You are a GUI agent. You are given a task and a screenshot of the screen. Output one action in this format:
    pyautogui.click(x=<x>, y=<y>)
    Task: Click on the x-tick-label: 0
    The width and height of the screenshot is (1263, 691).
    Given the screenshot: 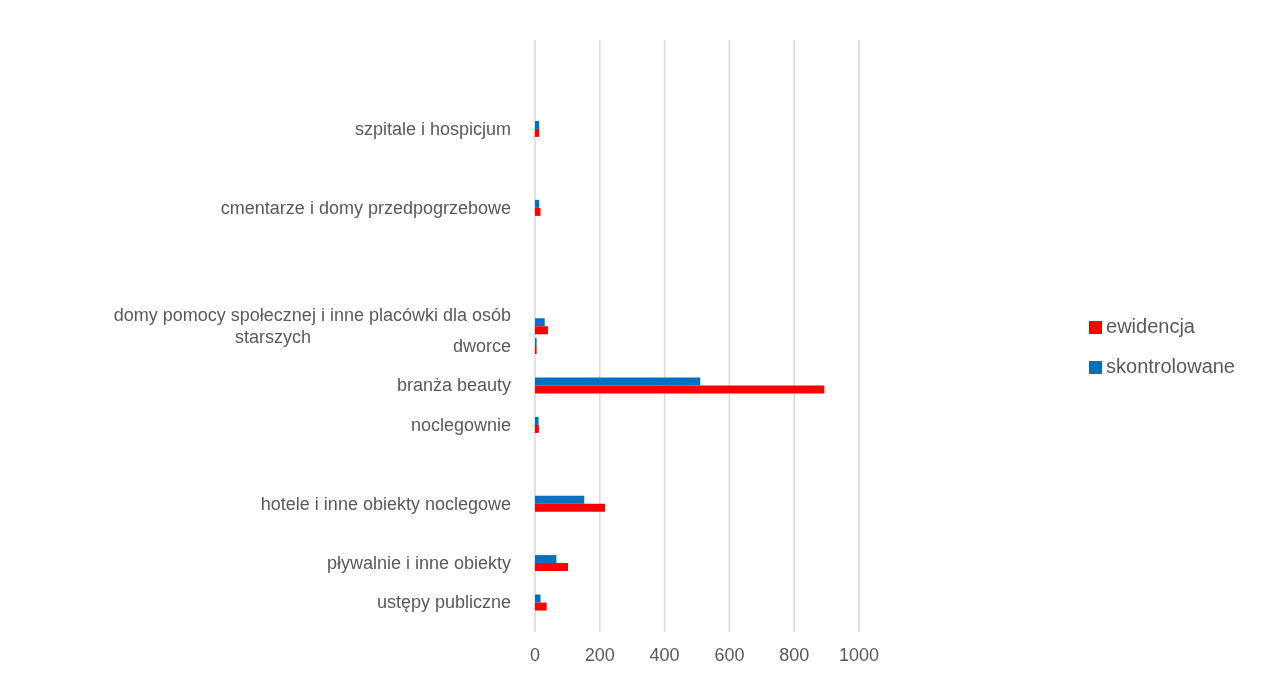 What is the action you would take?
    pyautogui.click(x=535, y=654)
    